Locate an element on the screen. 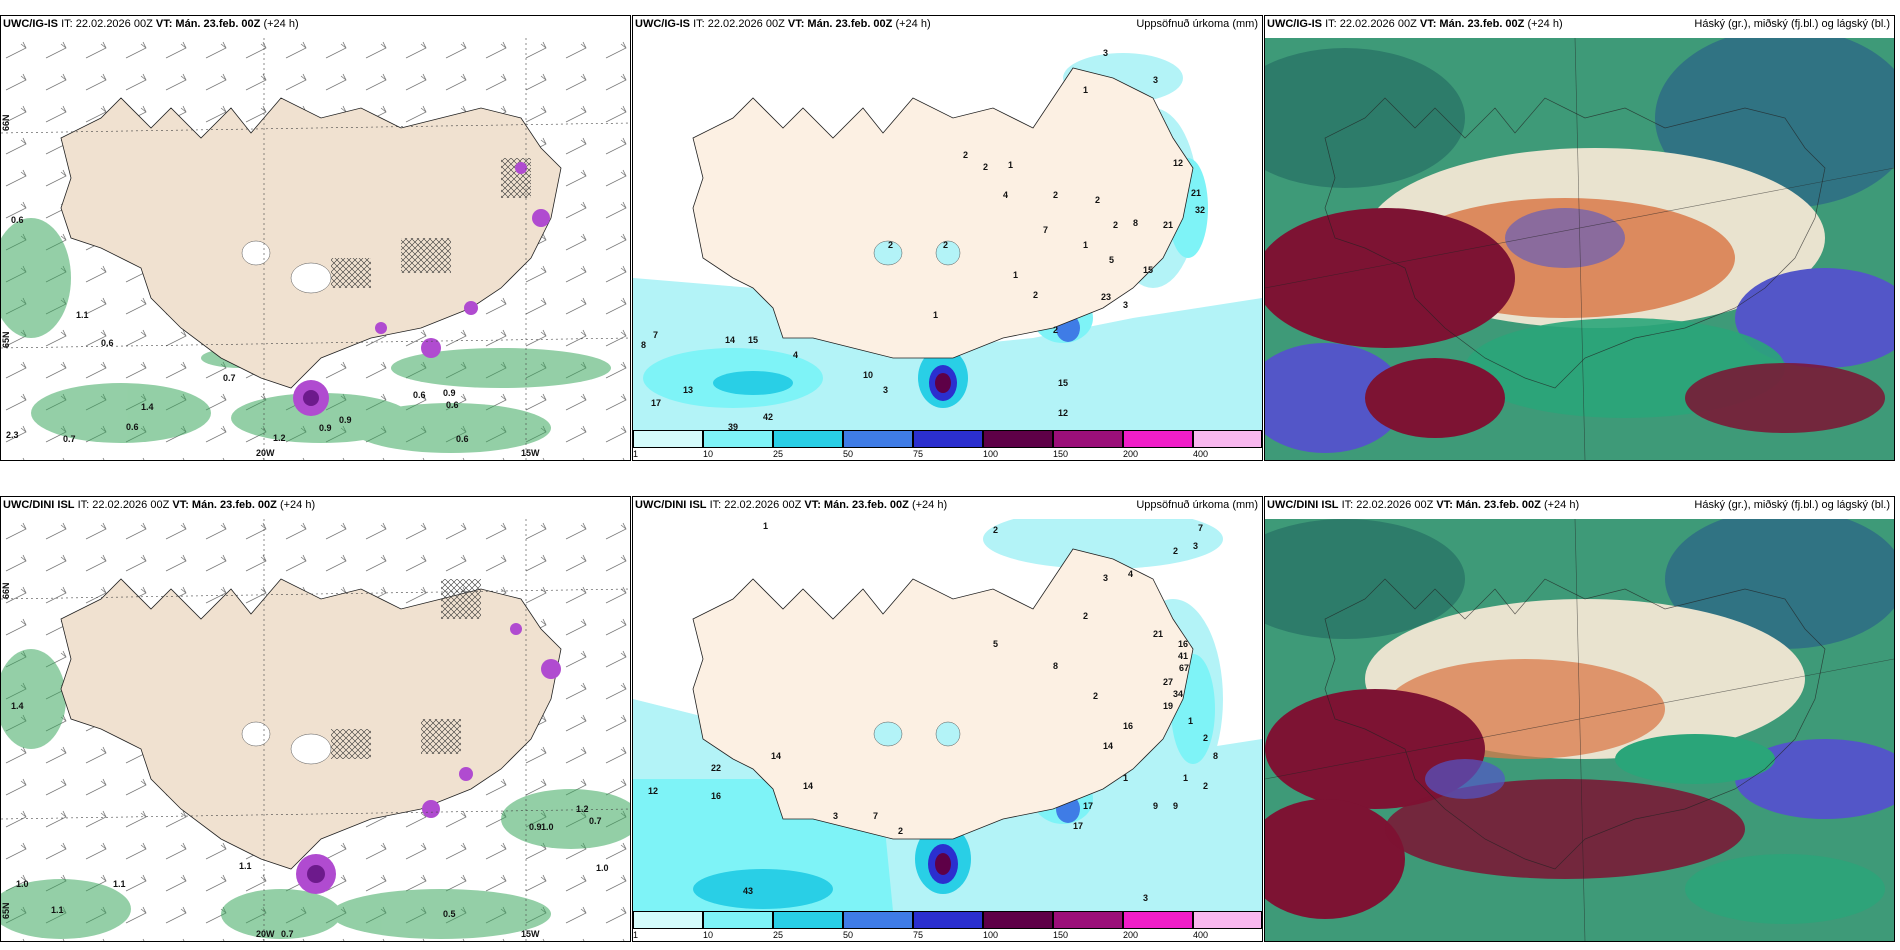  iceland-landmass is located at coordinates (311, 243).